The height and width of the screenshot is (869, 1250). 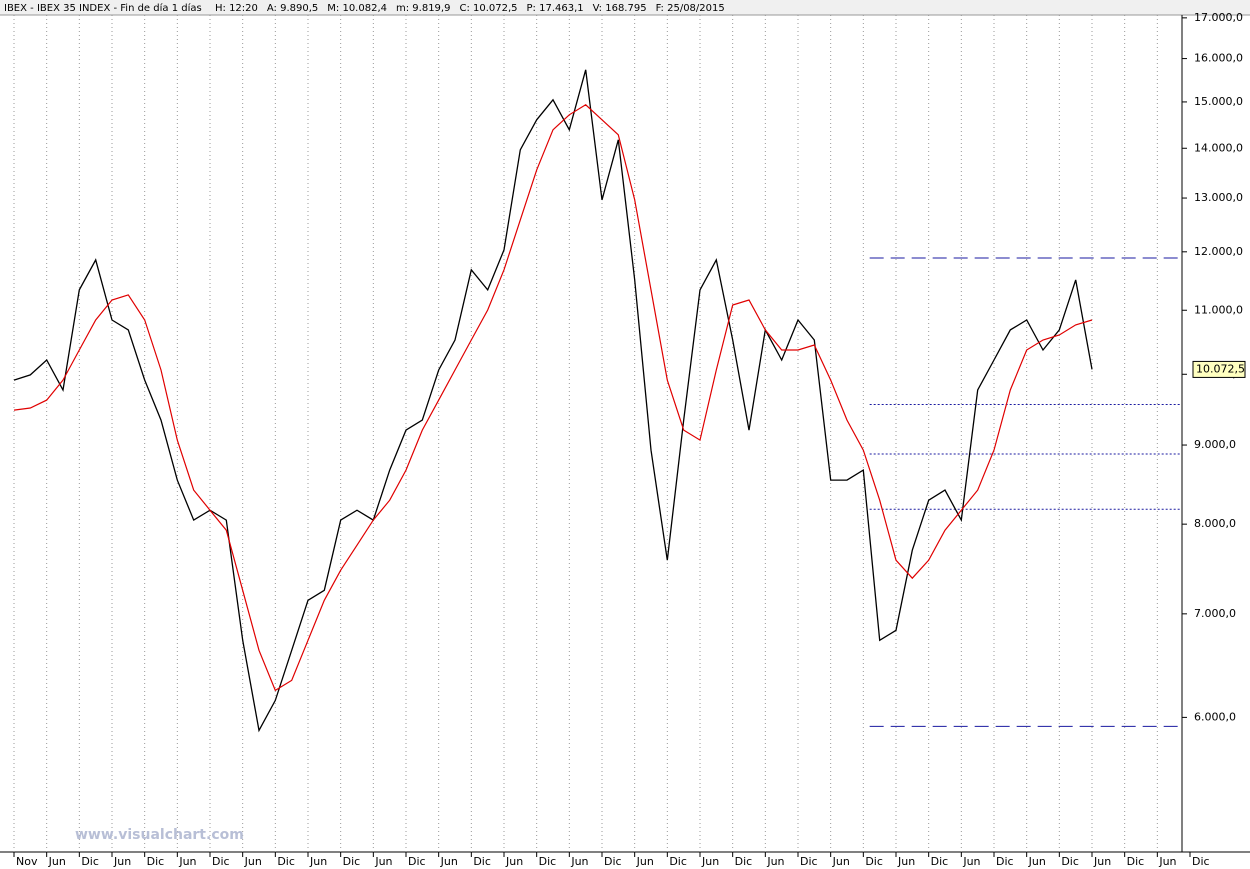 I want to click on header-field: m: 9.819,9, so click(x=423, y=8).